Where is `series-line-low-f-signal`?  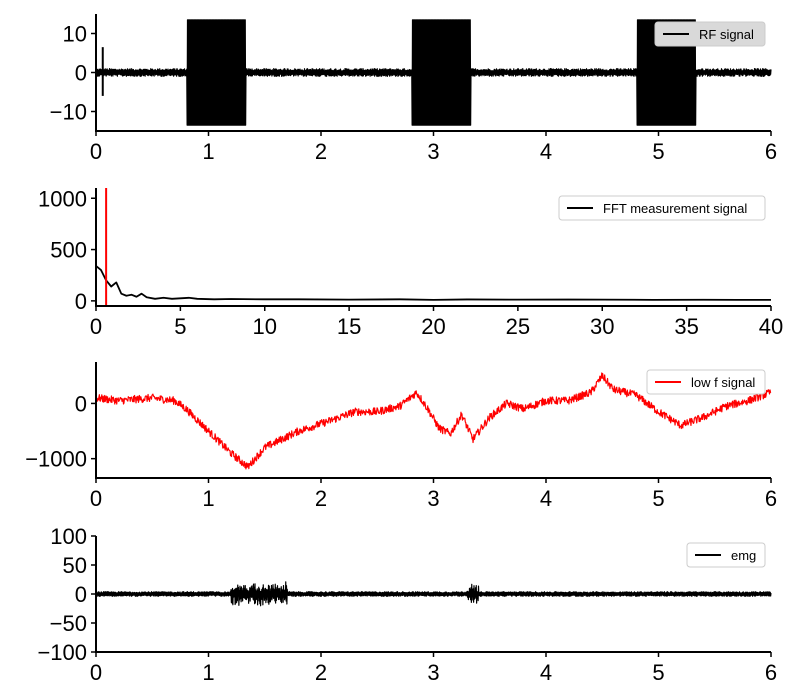
series-line-low-f-signal is located at coordinates (433, 421).